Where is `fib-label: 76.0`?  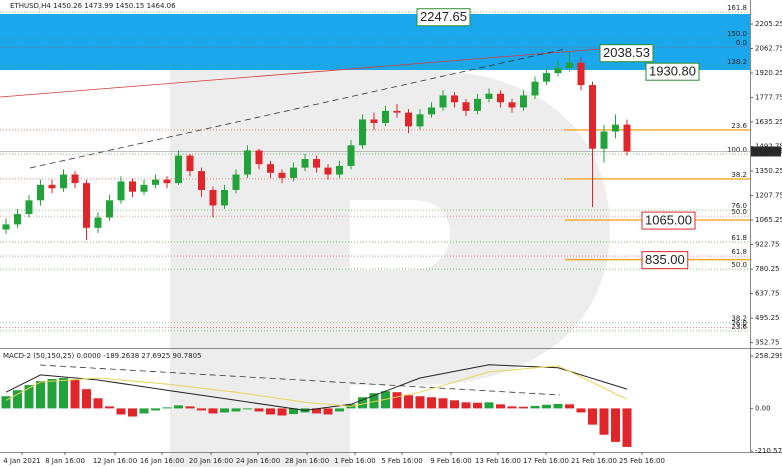
fib-label: 76.0 is located at coordinates (739, 206).